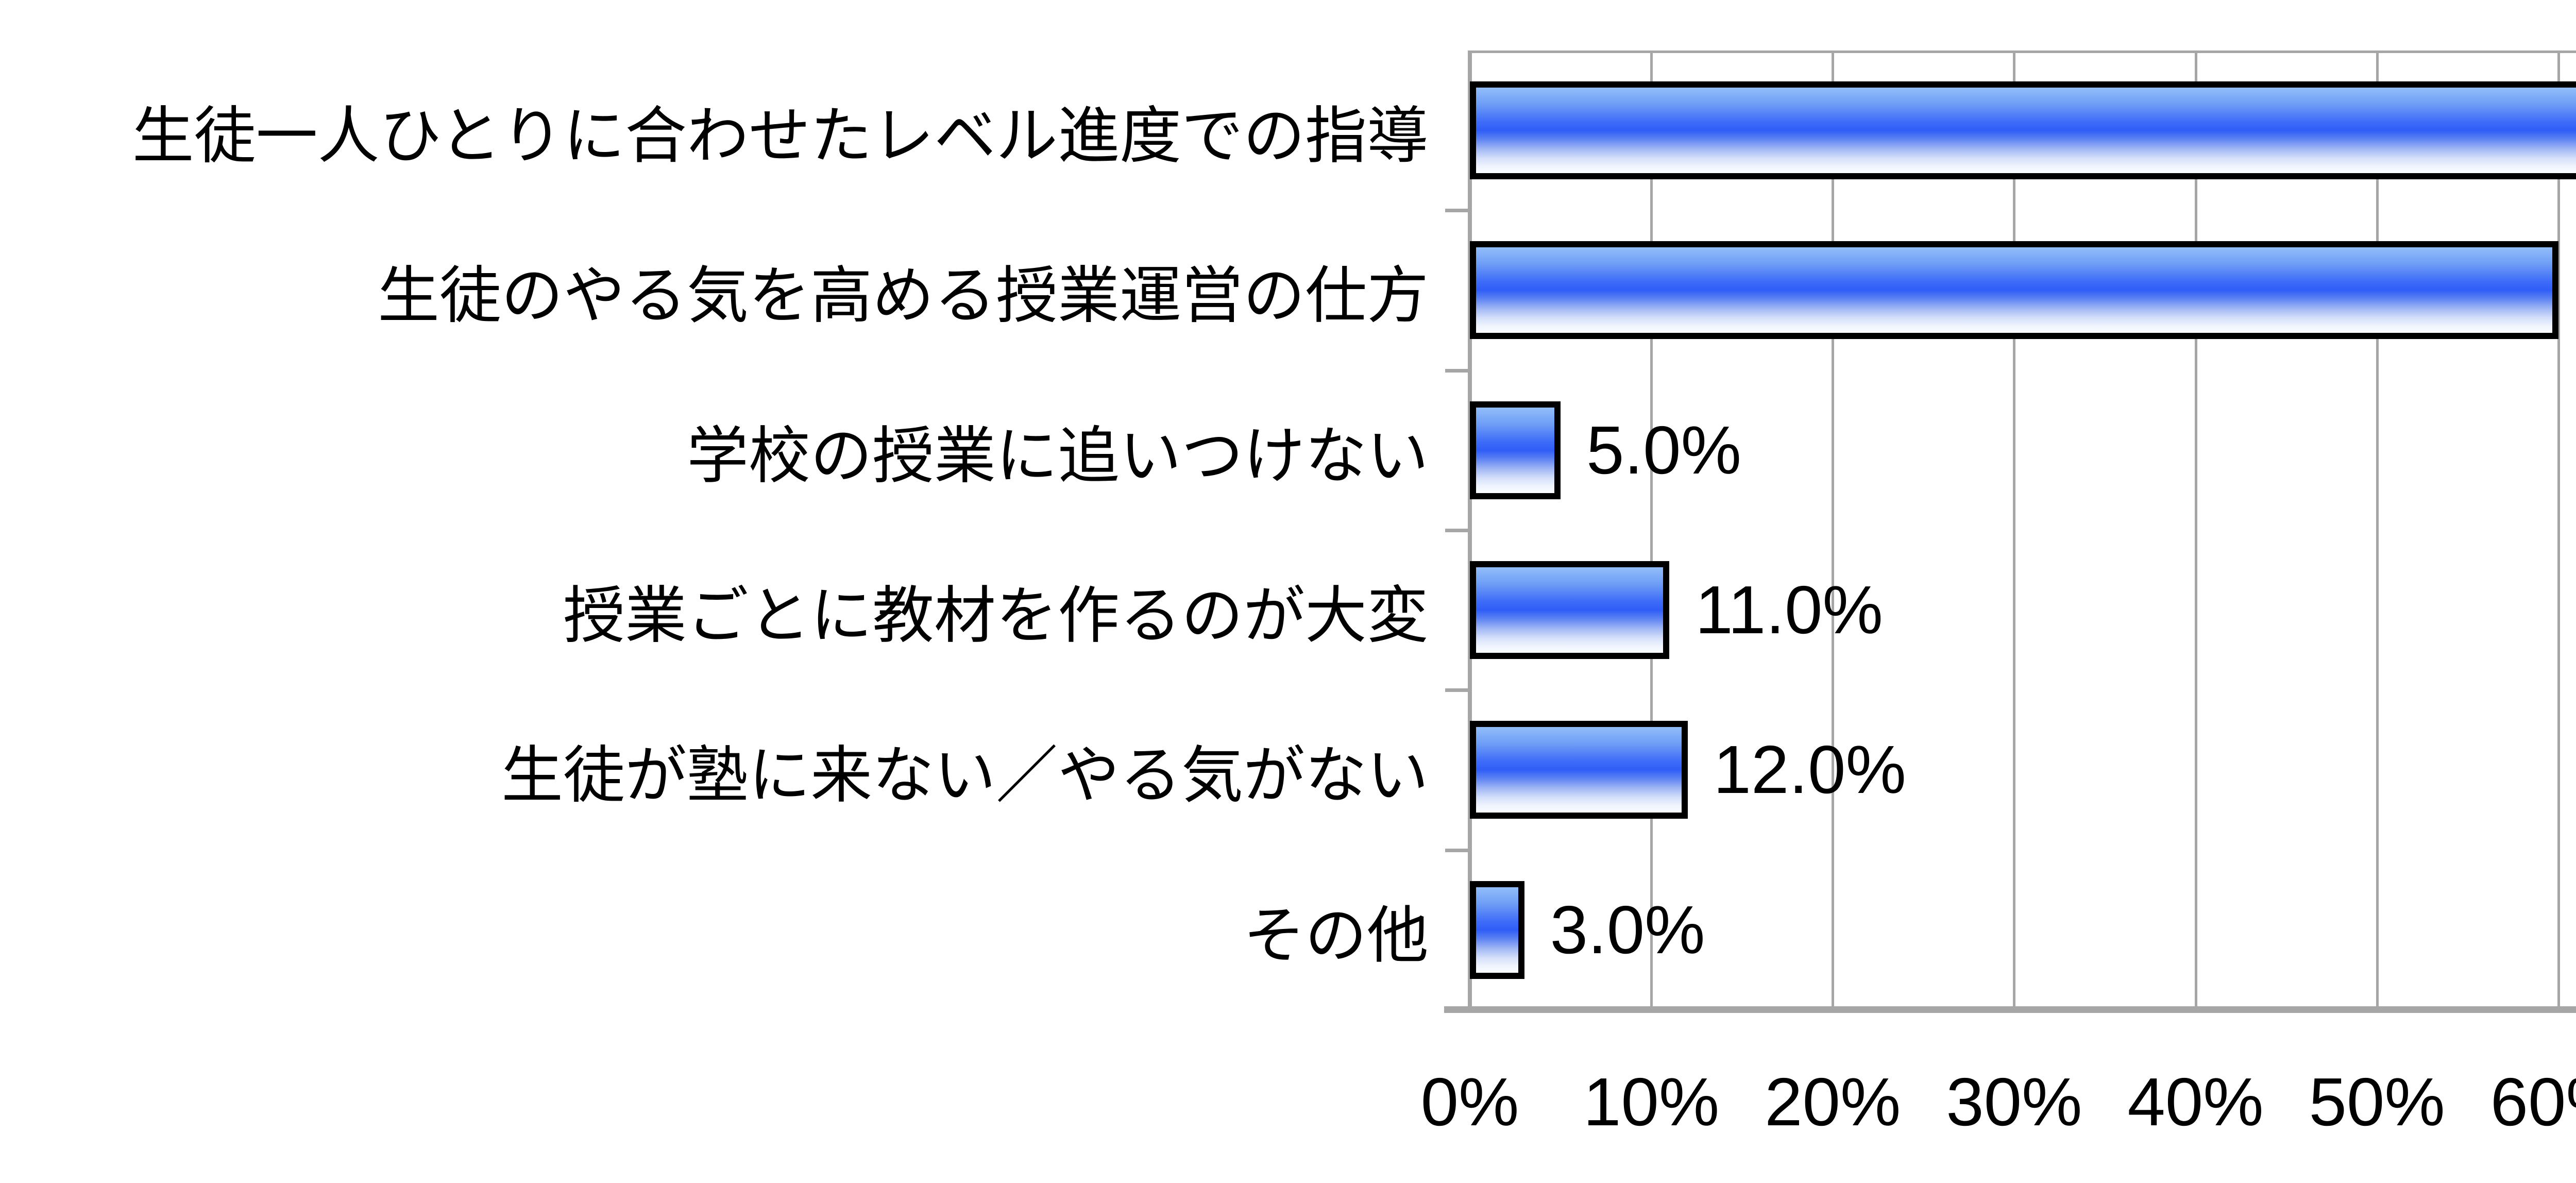 Image resolution: width=2576 pixels, height=1183 pixels. Describe the element at coordinates (2533, 1102) in the screenshot. I see `value-axis-tick-label: 60%` at that location.